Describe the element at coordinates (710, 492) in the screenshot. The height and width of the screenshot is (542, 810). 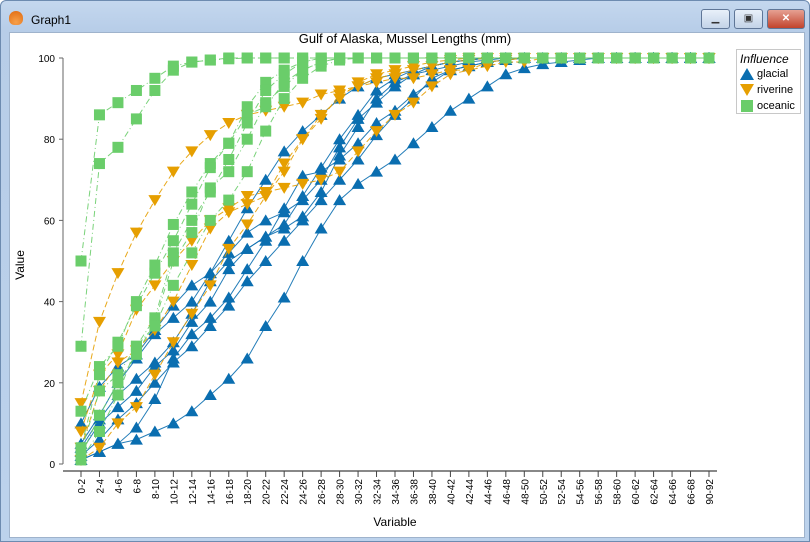
I see `x-tick-label: 90-92` at that location.